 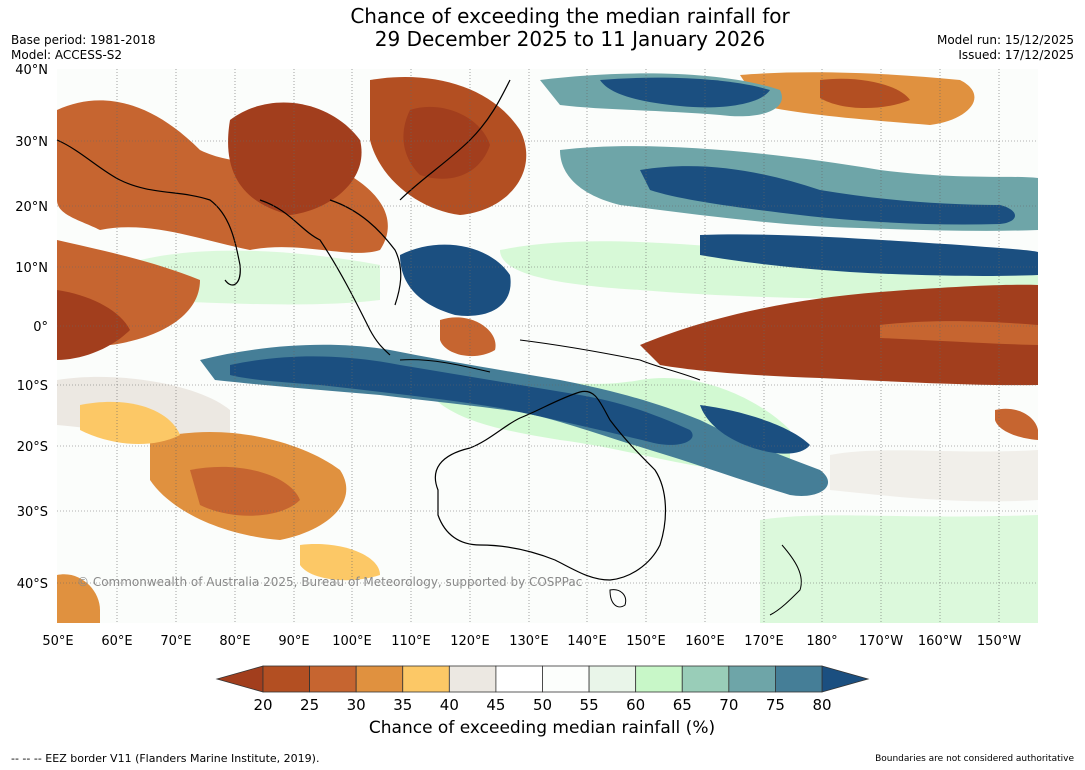 What do you see at coordinates (57, 641) in the screenshot?
I see `lon-label: 50°E` at bounding box center [57, 641].